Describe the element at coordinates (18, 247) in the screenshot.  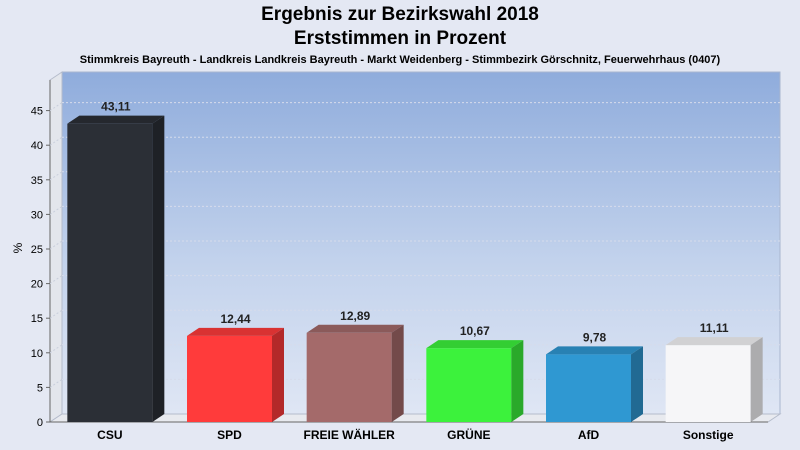
I see `y-axis-label: %` at that location.